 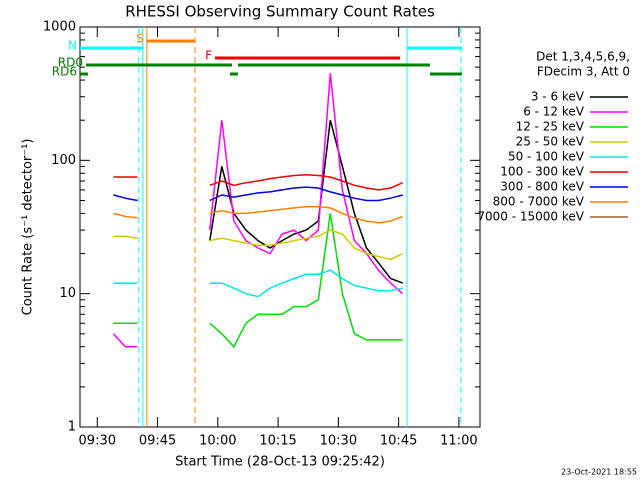 What do you see at coordinates (398, 441) in the screenshot?
I see `x-tick-label: 10:45` at bounding box center [398, 441].